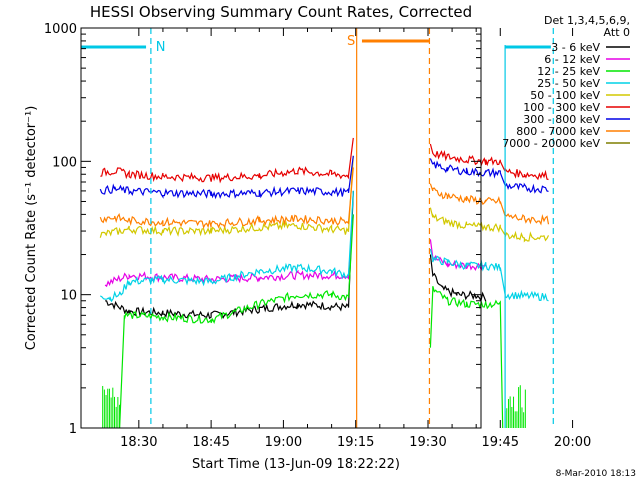 The image size is (640, 480). I want to click on saa-label: S, so click(351, 41).